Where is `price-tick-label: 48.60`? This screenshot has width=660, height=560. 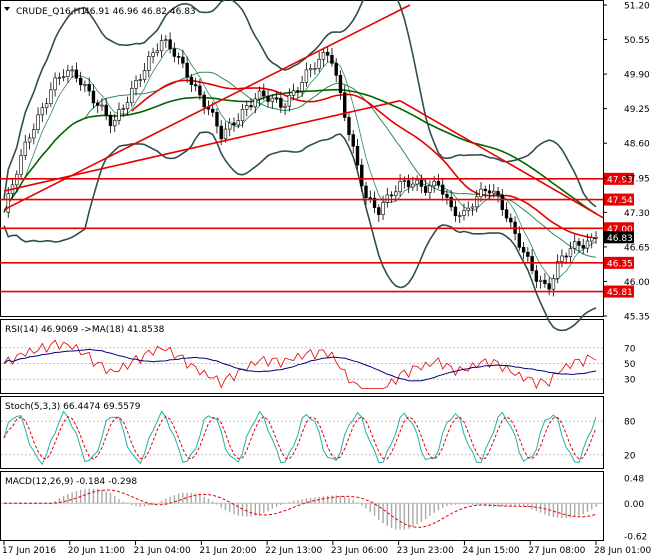
price-tick-label: 48.60 is located at coordinates (637, 145).